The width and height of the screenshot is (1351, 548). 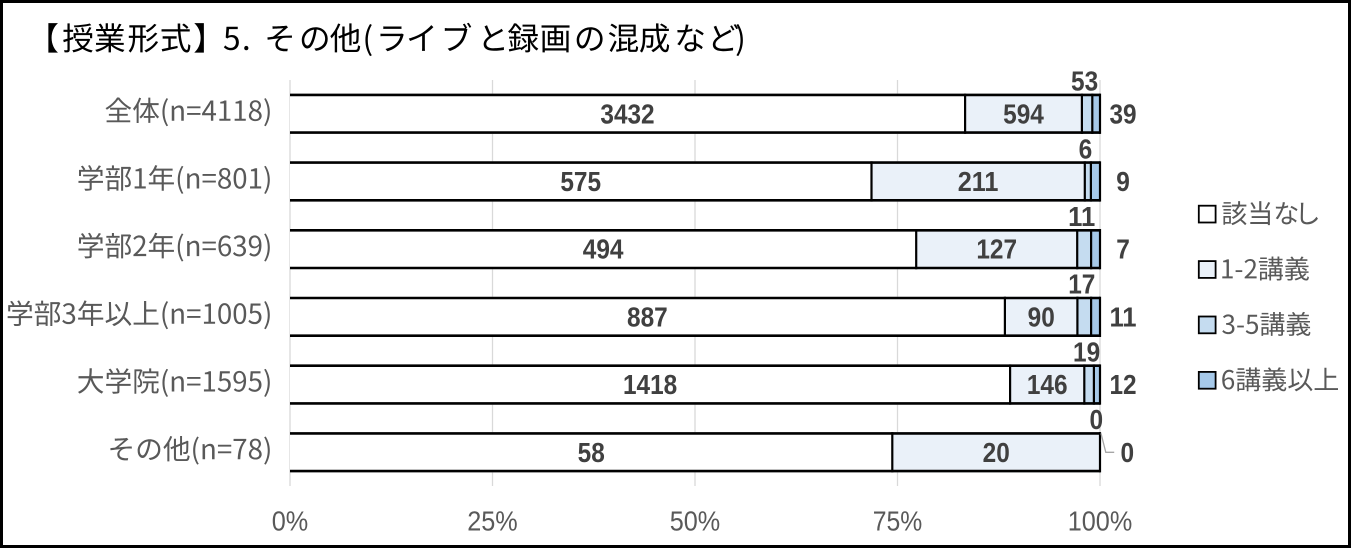 What do you see at coordinates (1086, 351) in the screenshot?
I see `svg-text: 19` at bounding box center [1086, 351].